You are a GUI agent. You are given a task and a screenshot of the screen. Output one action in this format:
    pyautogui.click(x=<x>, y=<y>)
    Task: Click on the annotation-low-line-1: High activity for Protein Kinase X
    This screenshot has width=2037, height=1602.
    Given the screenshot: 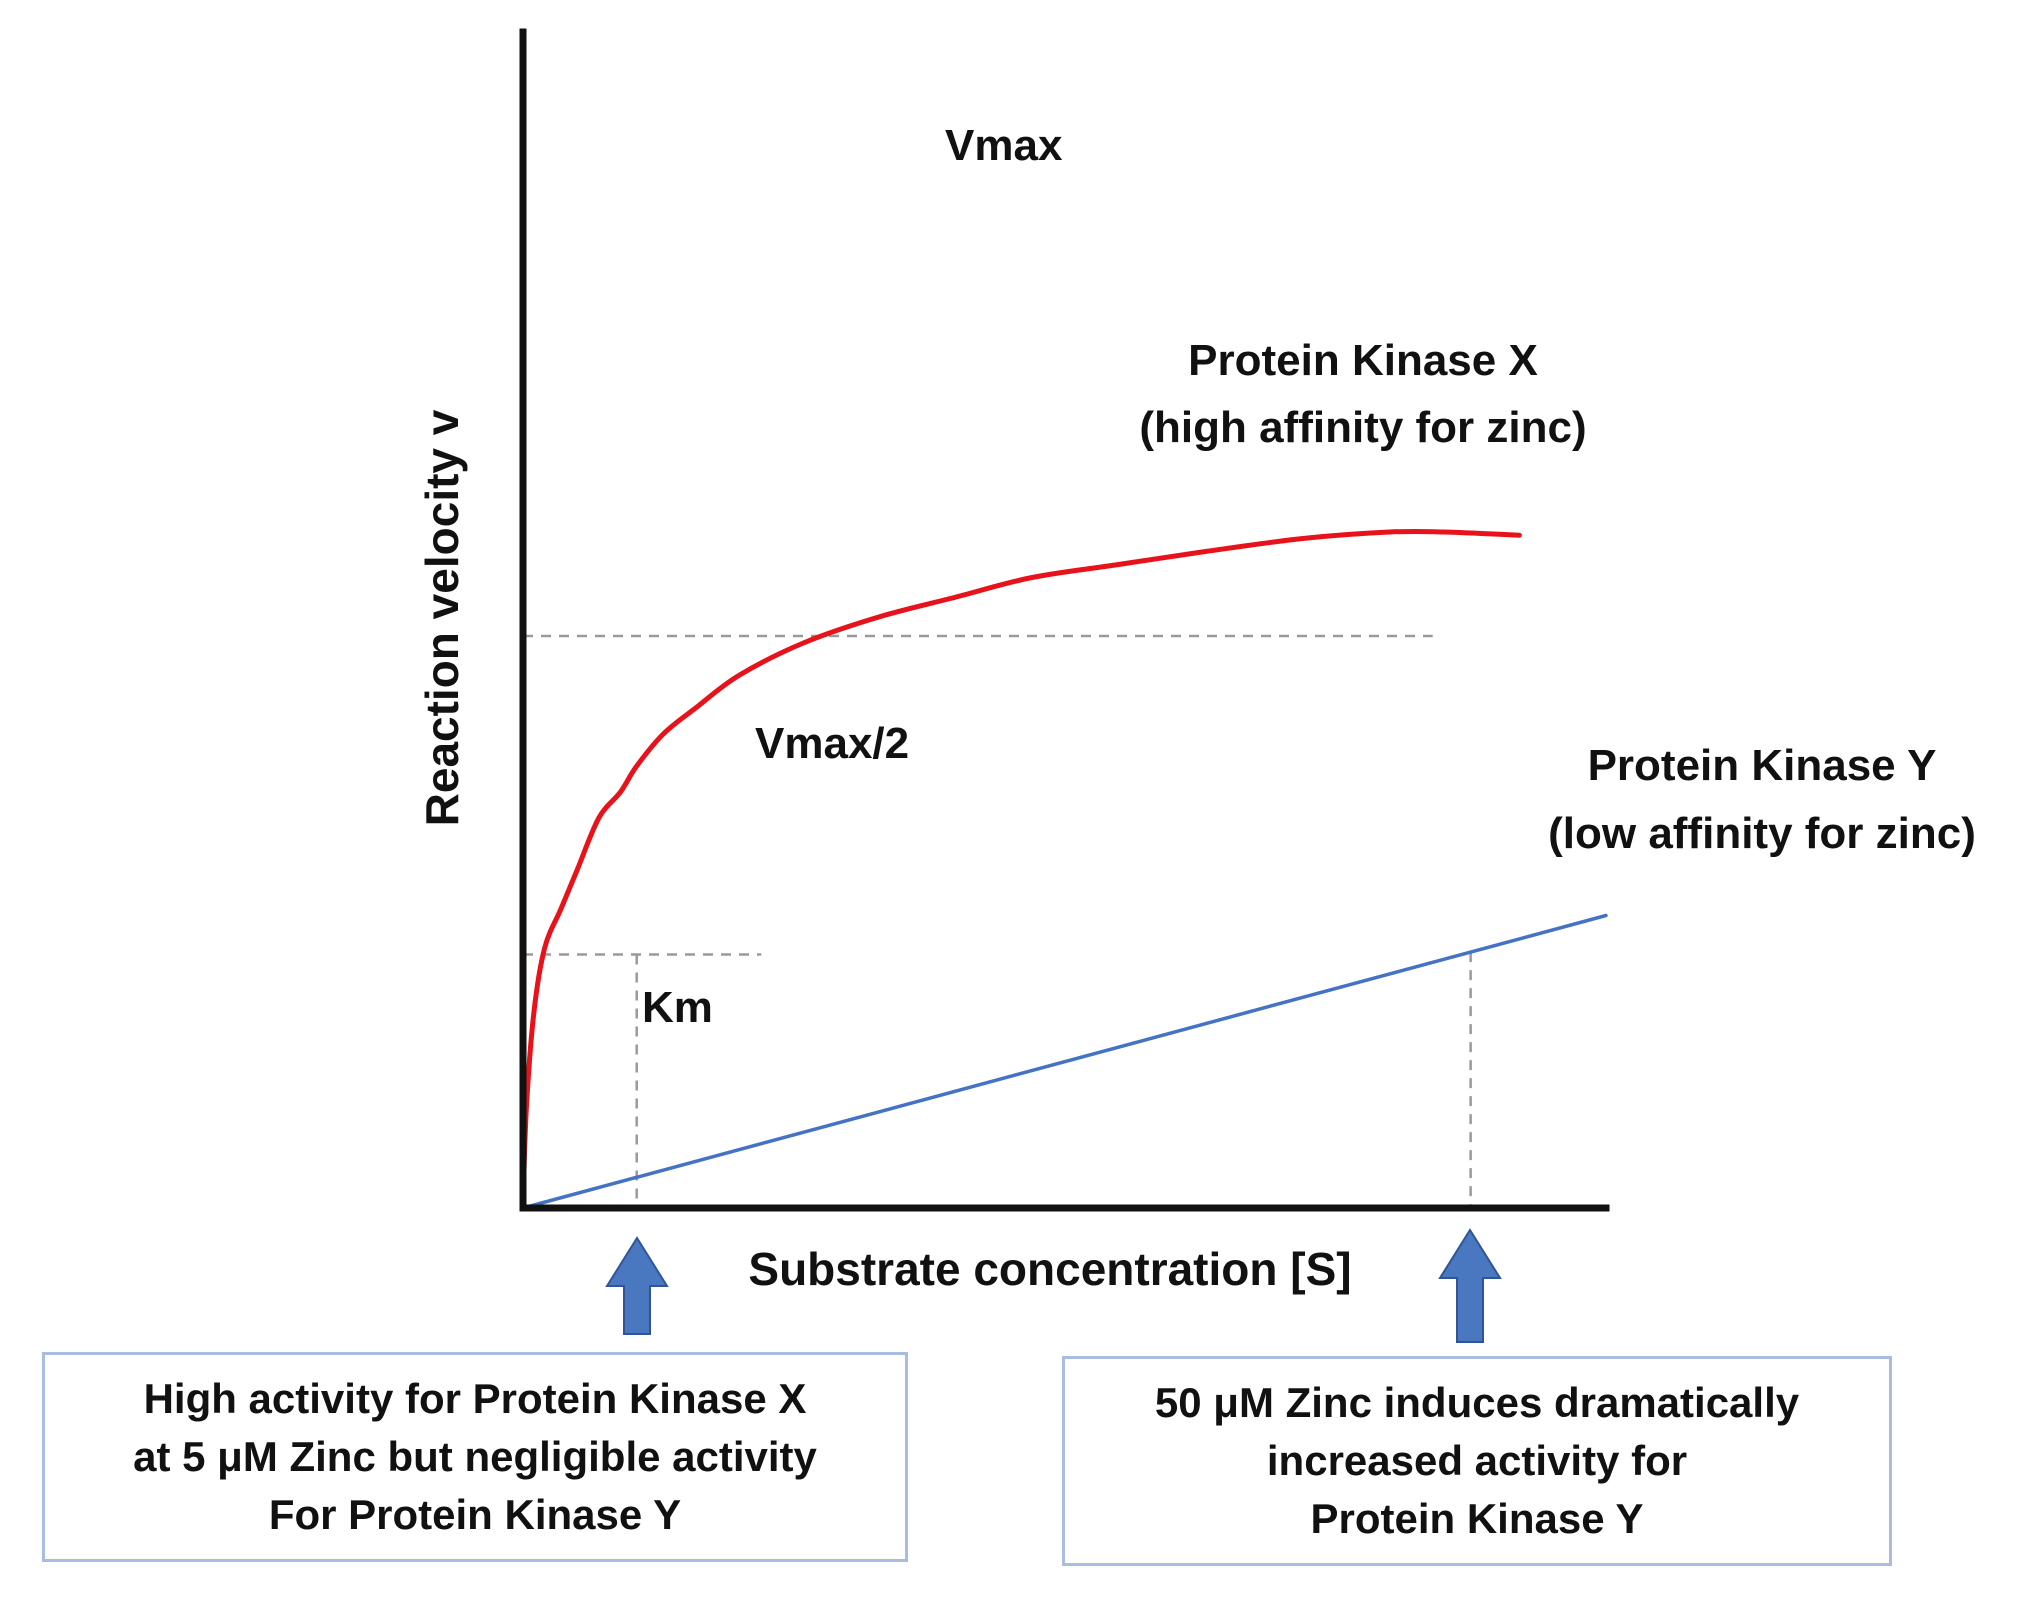 What is the action you would take?
    pyautogui.click(x=475, y=1398)
    